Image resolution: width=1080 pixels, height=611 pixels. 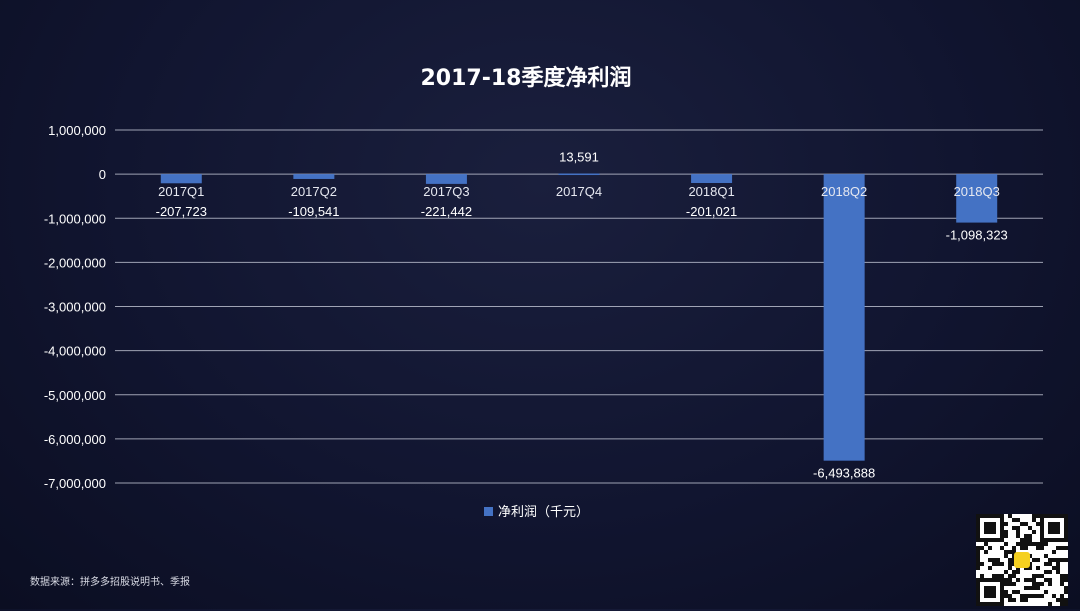 I want to click on qr-logo, so click(x=1022, y=560).